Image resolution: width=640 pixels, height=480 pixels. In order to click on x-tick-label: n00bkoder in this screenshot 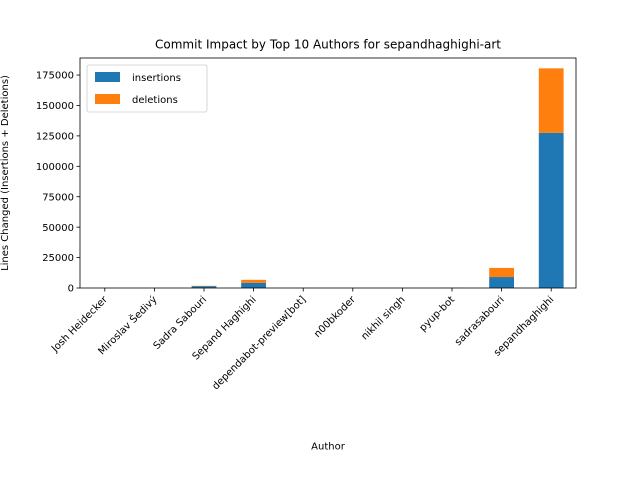, I will do `click(335, 317)`.